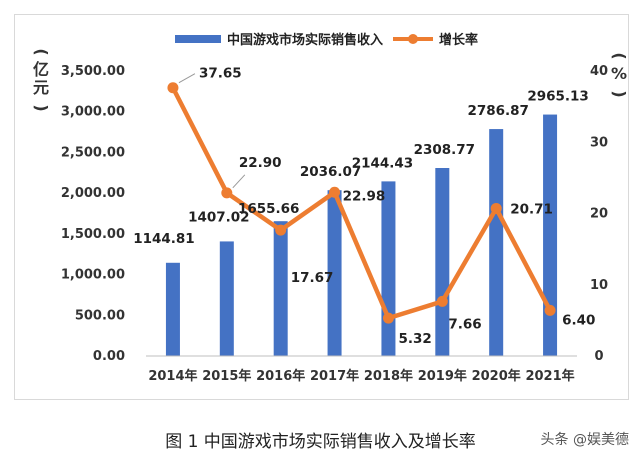 The height and width of the screenshot is (460, 641). I want to click on bar-value-label: 1655.66, so click(269, 209).